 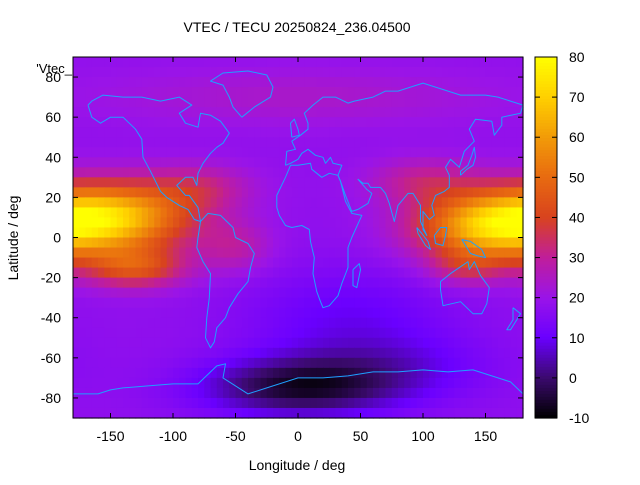 I want to click on coastline-borneo, so click(x=440, y=236).